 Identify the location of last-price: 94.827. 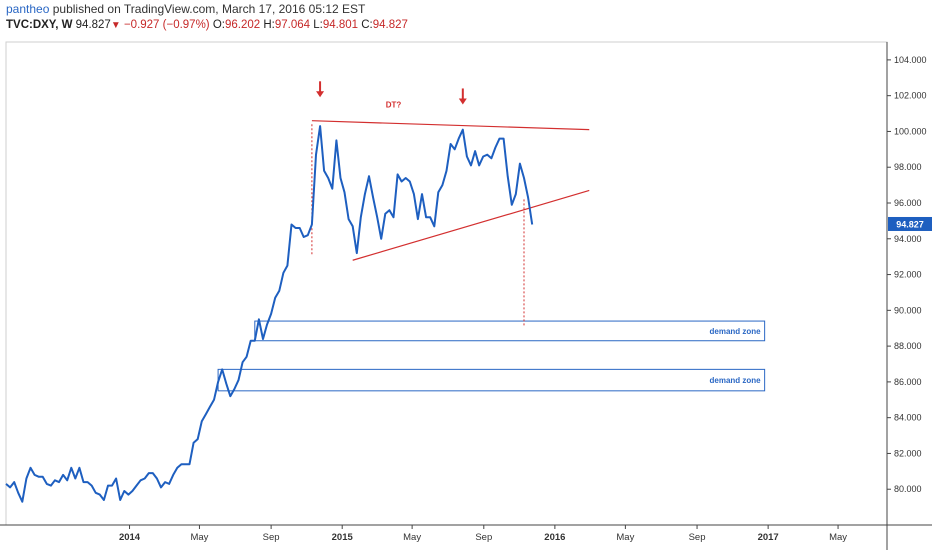
(93, 25).